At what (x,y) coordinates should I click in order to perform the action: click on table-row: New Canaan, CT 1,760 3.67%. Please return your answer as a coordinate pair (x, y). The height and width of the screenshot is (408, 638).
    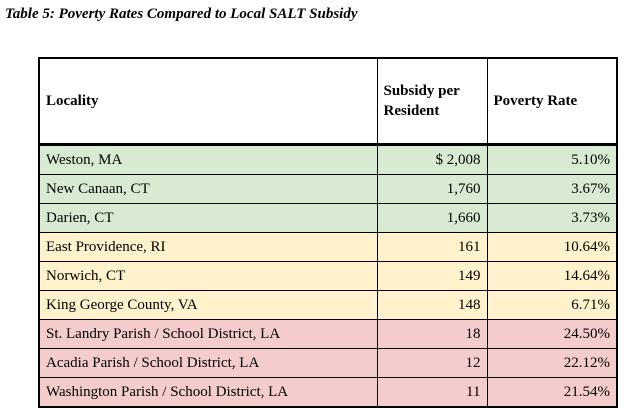
    Looking at the image, I should click on (328, 189).